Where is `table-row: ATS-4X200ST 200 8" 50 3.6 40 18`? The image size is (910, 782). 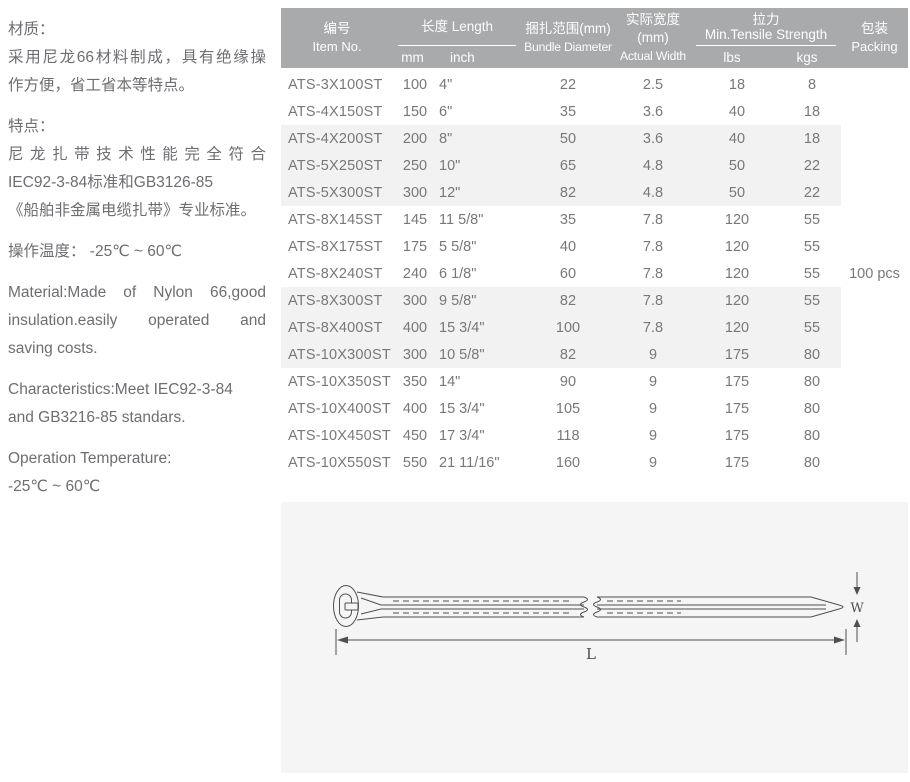 table-row: ATS-4X200ST 200 8" 50 3.6 40 18 is located at coordinates (561, 138).